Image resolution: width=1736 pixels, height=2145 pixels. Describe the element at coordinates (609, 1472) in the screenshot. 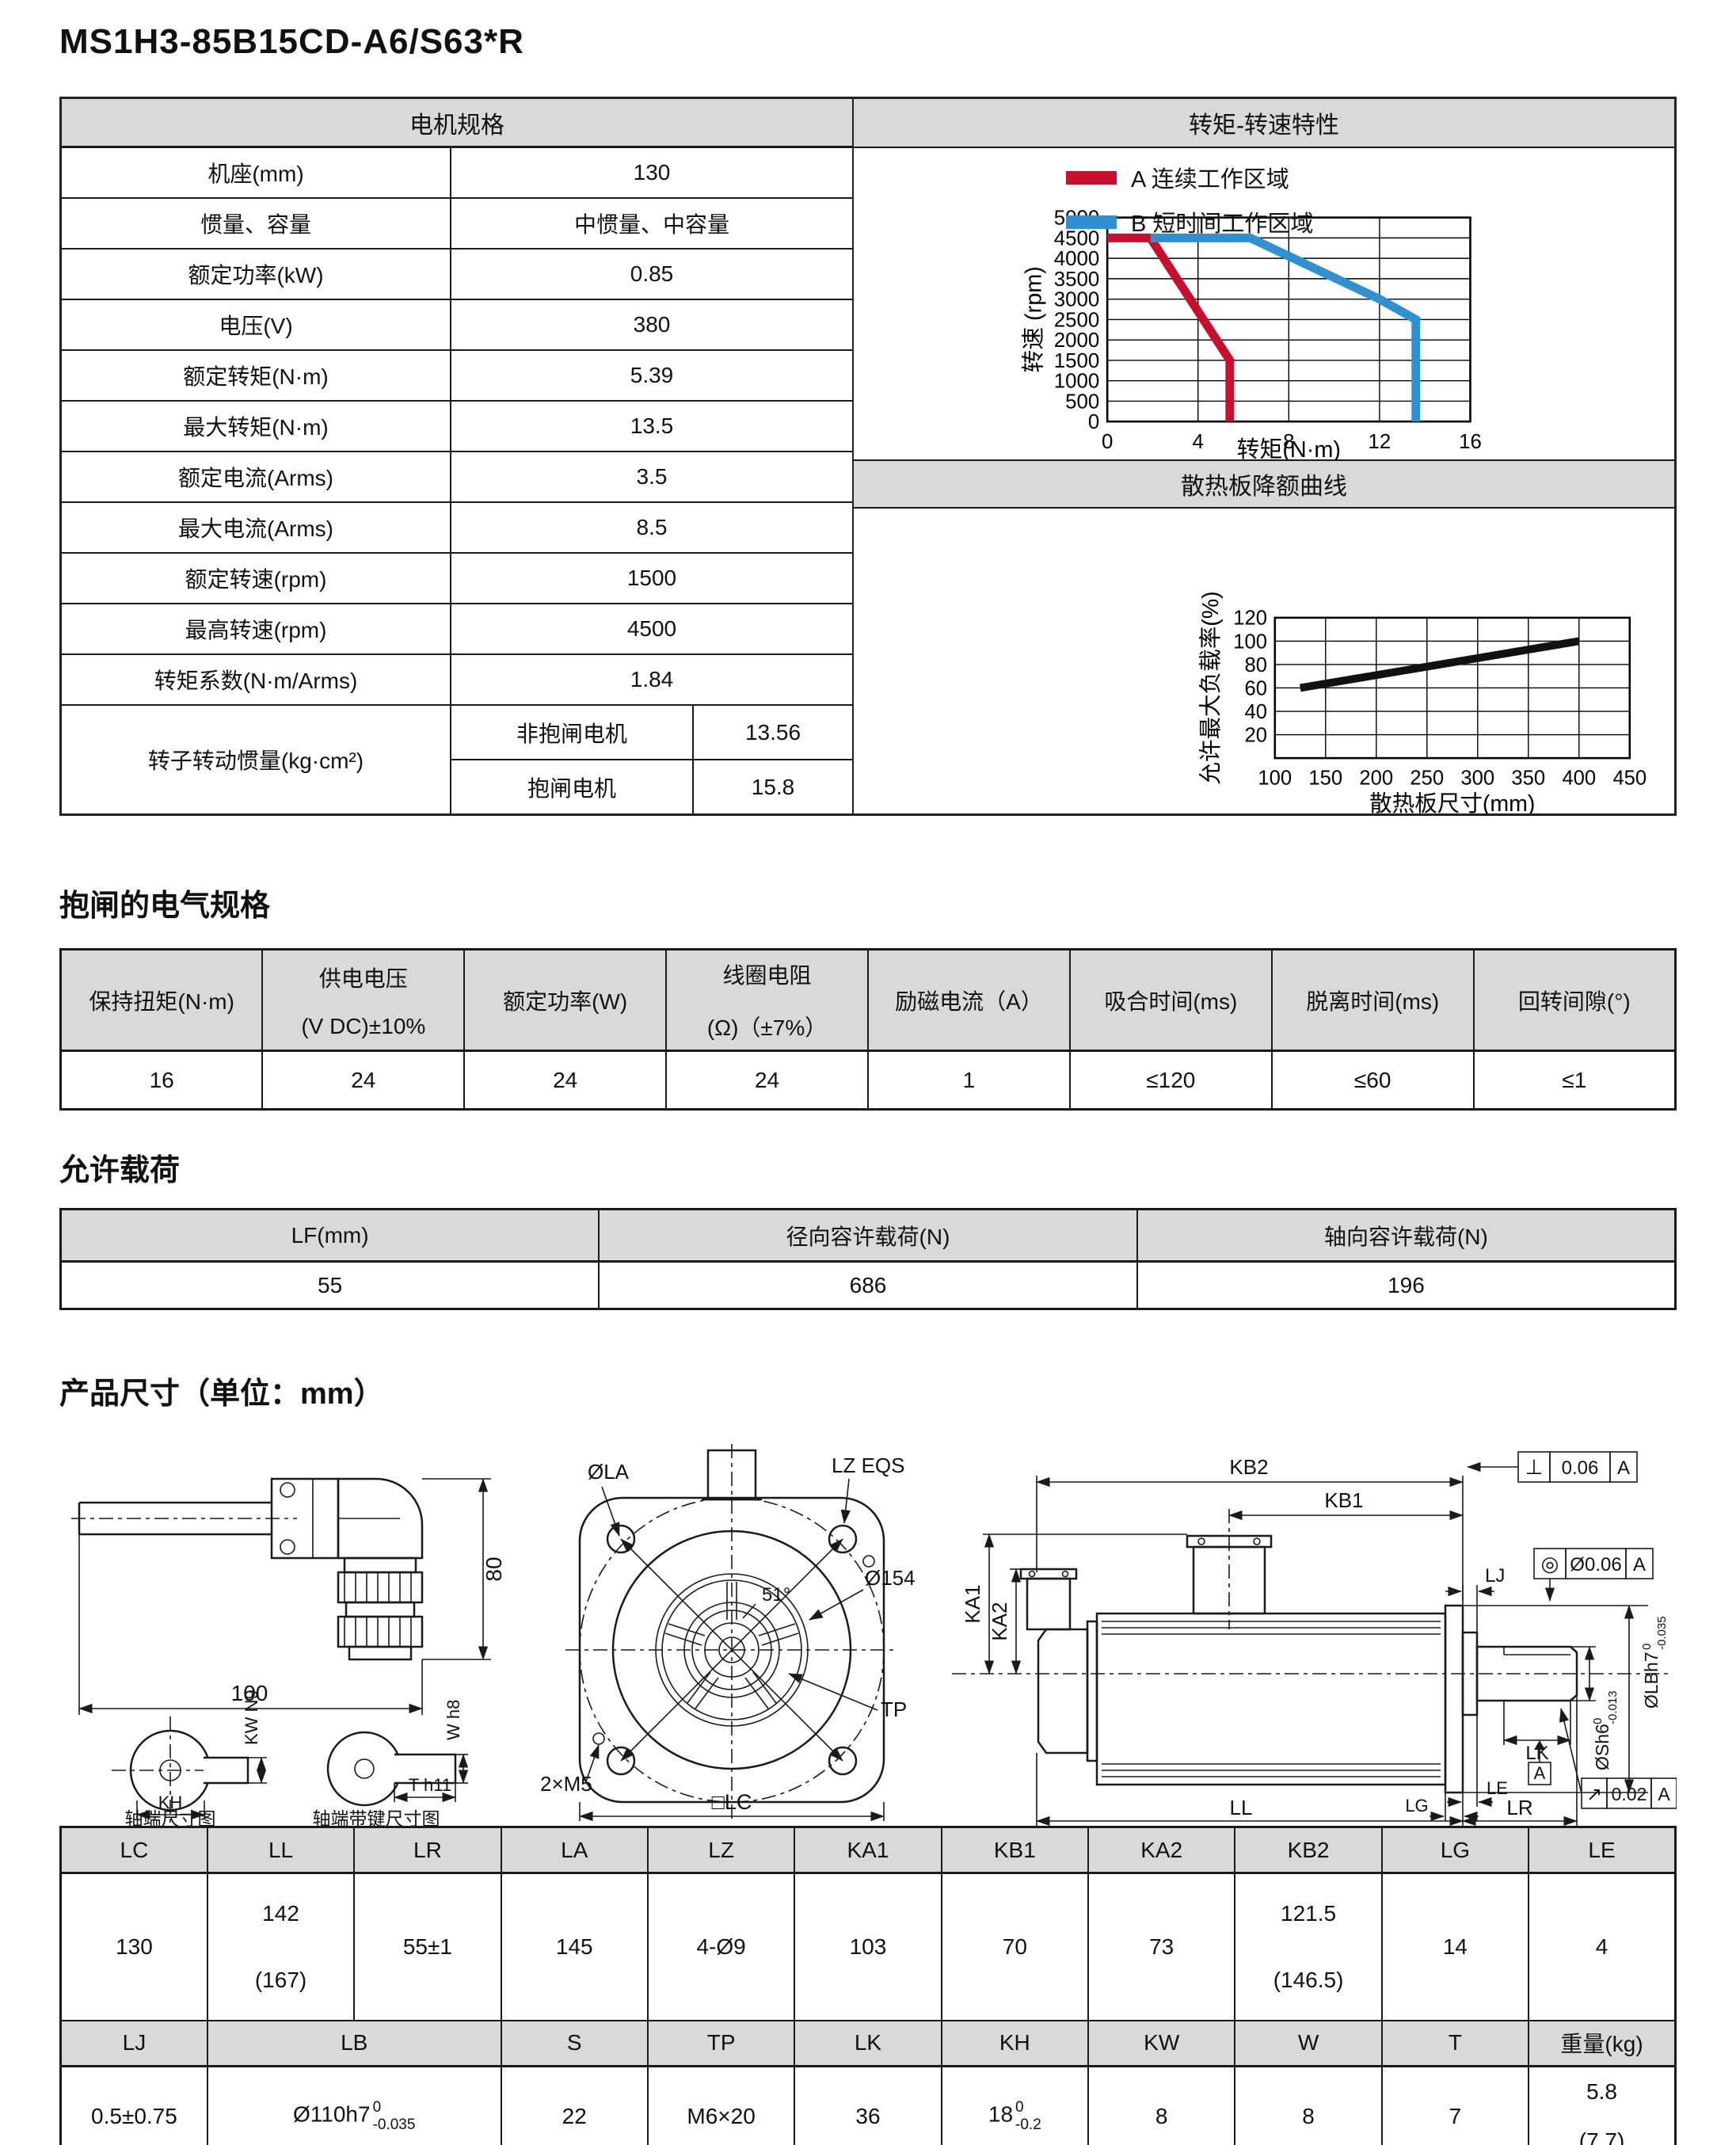

I see `la-label: ØLA` at that location.